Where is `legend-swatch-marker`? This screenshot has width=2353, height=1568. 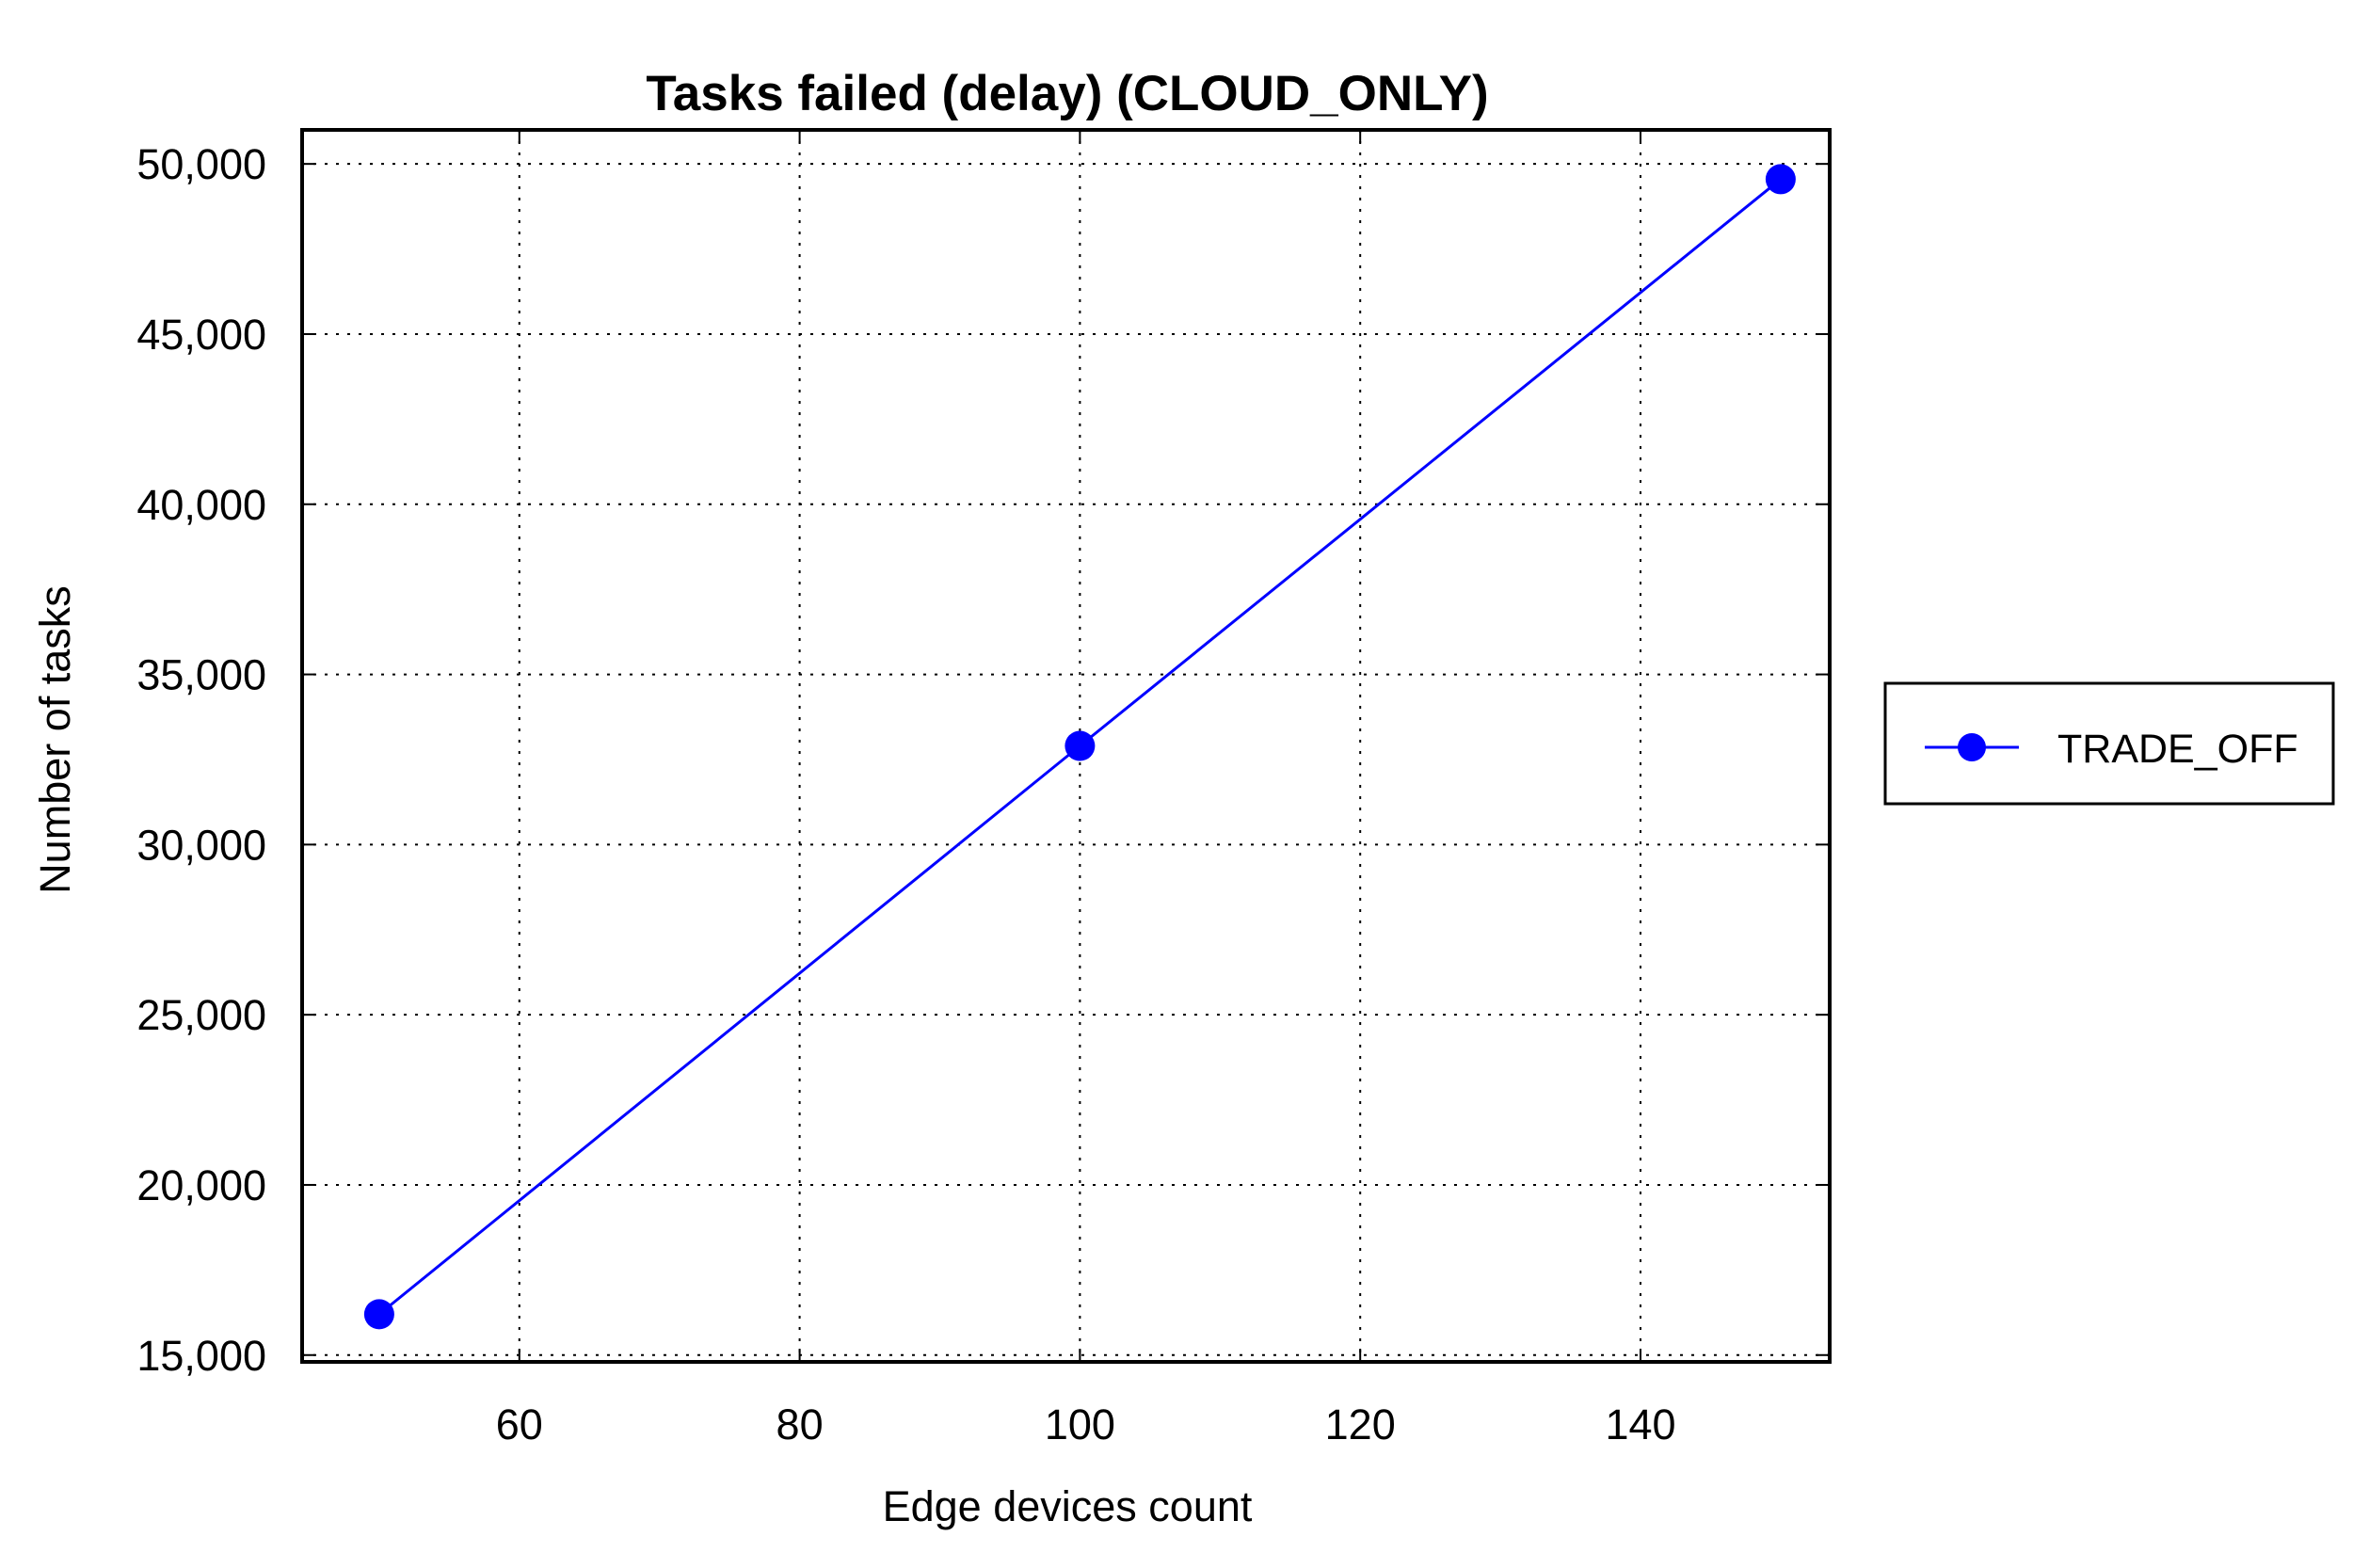
legend-swatch-marker is located at coordinates (1972, 747).